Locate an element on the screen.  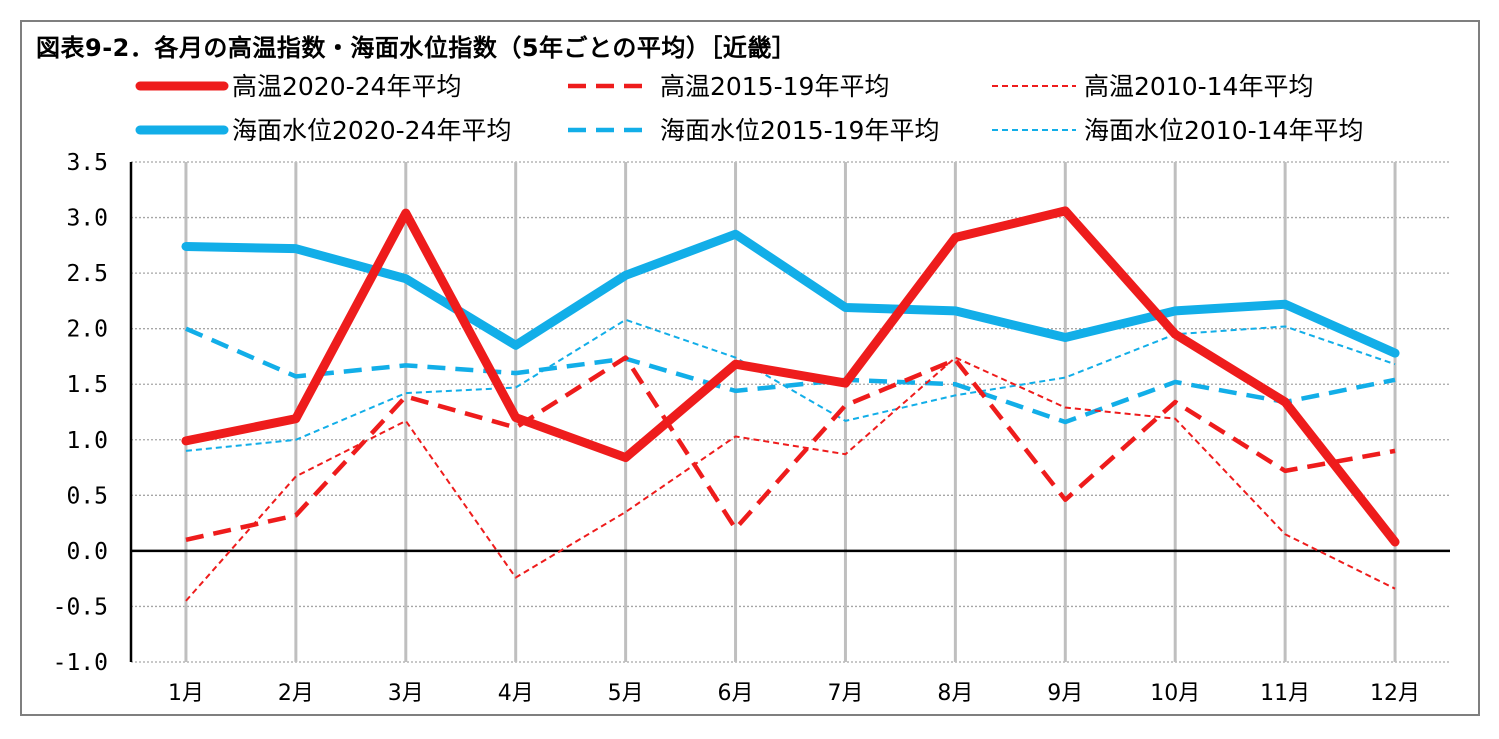
y-tick-label: -0.5 is located at coordinates (80, 607).